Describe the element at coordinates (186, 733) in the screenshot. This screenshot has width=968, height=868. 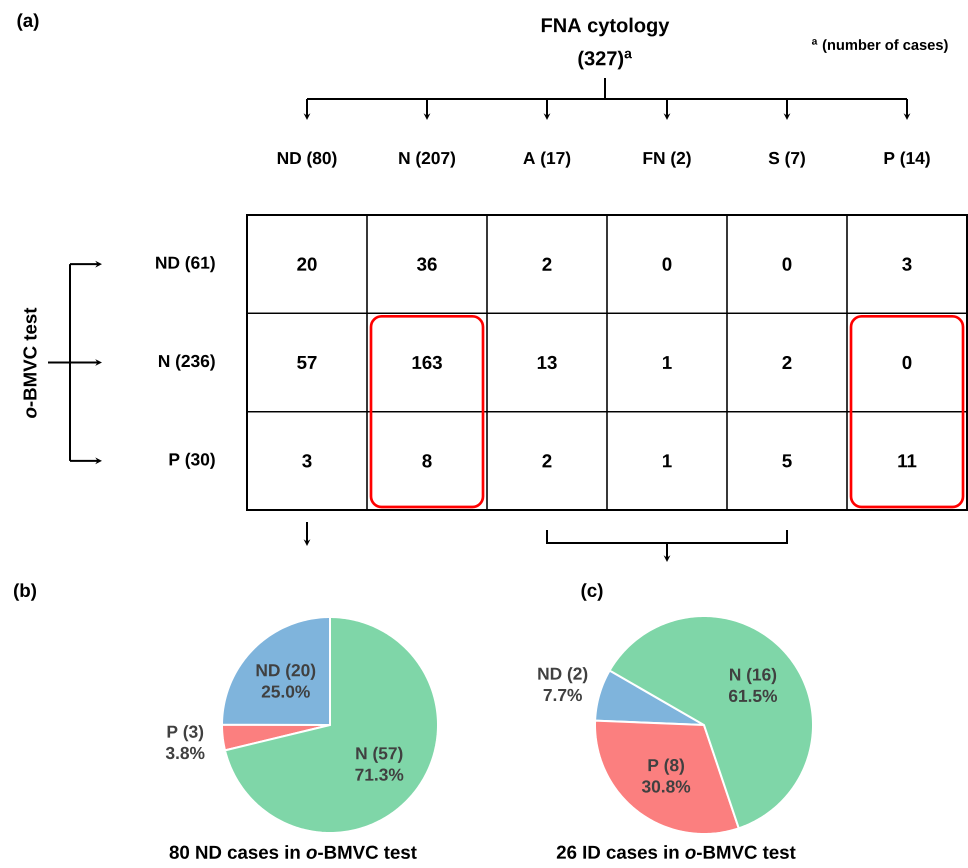
I see `slice-label: P (3)` at that location.